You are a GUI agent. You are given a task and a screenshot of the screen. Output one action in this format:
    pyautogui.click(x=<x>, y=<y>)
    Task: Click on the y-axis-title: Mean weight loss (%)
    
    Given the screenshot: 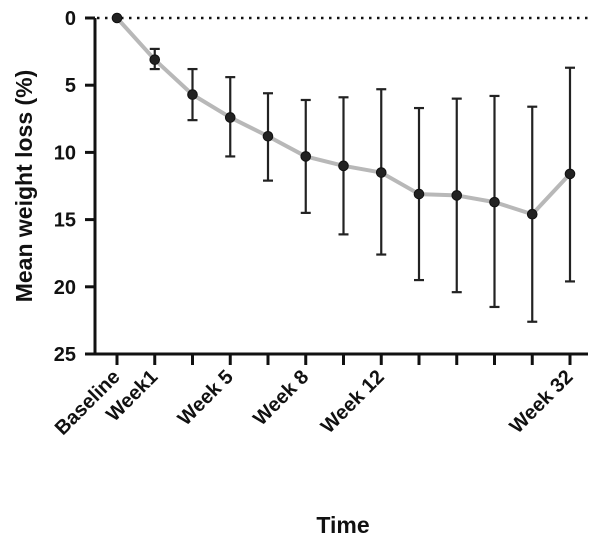 What is the action you would take?
    pyautogui.click(x=24, y=186)
    